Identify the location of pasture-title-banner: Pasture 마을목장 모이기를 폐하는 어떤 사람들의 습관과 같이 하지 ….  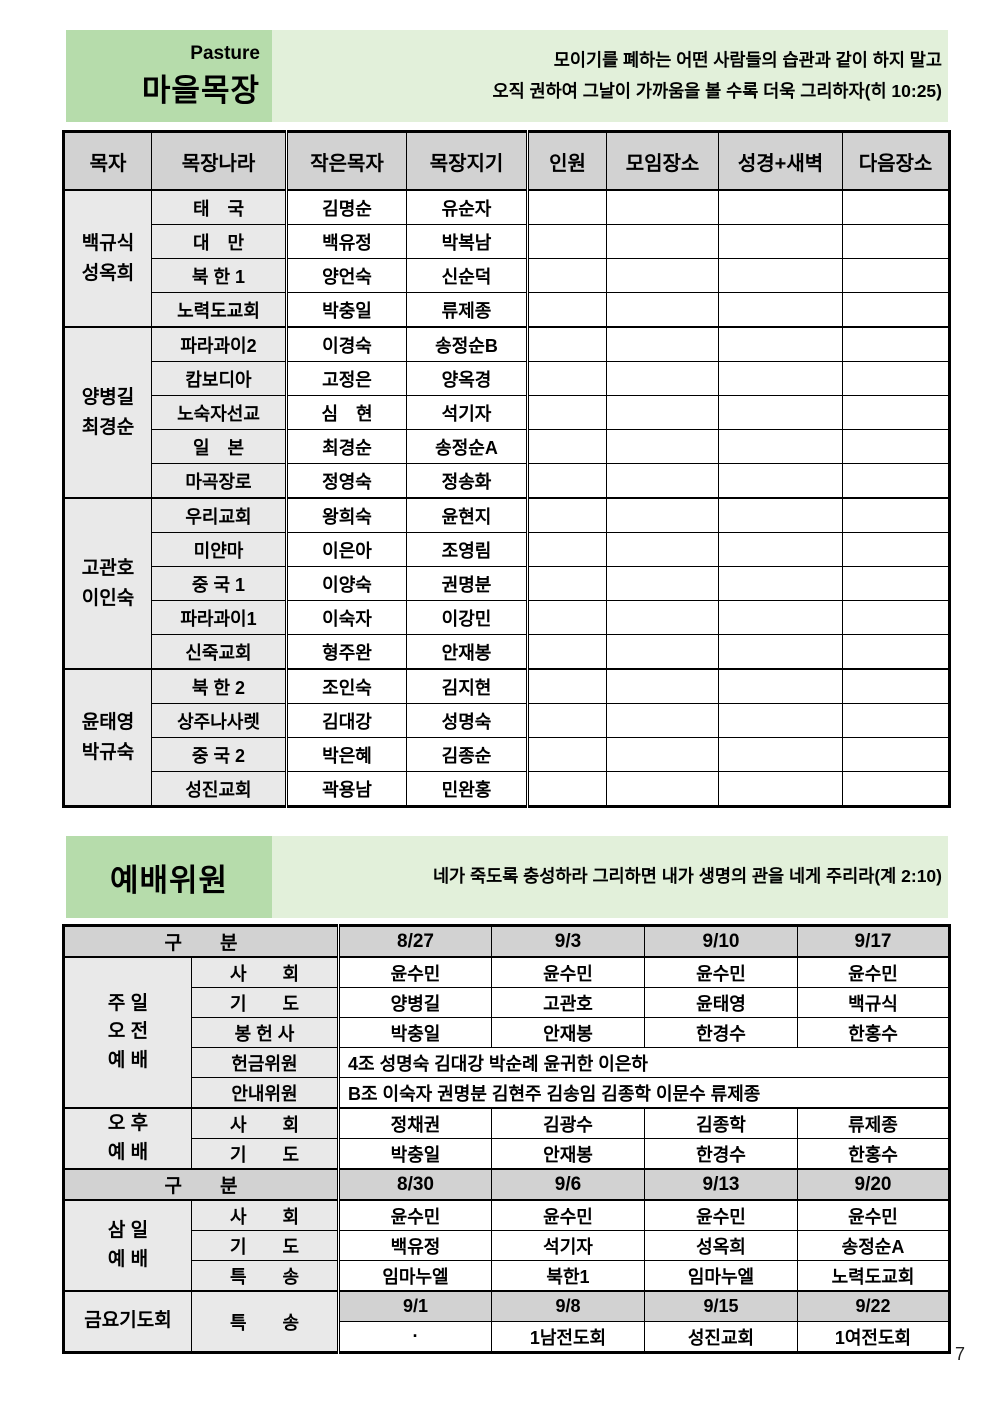
(507, 76).